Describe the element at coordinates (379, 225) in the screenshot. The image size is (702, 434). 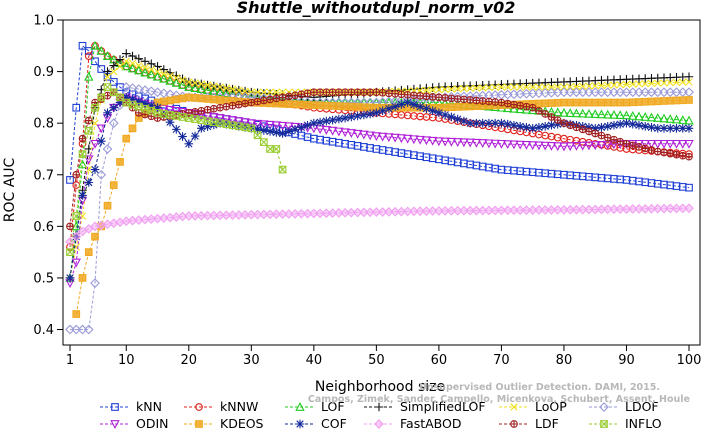
I see `series-fastabod` at that location.